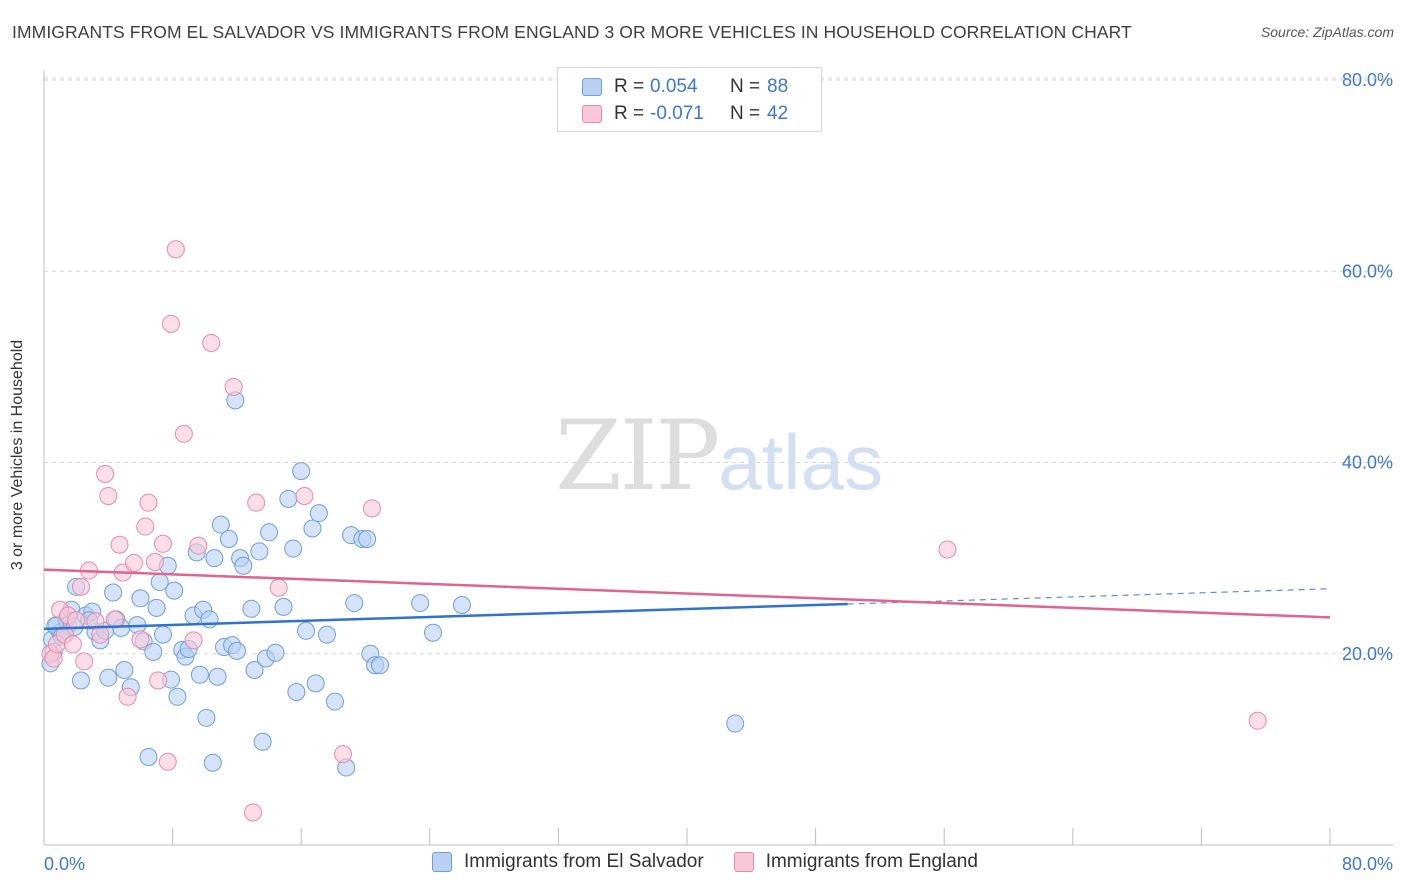  I want to click on series-swatch-pink, so click(743, 862).